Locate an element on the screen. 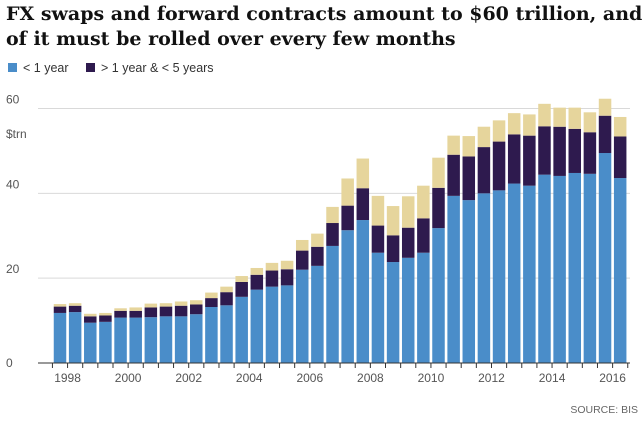  x-tick-label: 2004 is located at coordinates (249, 378).